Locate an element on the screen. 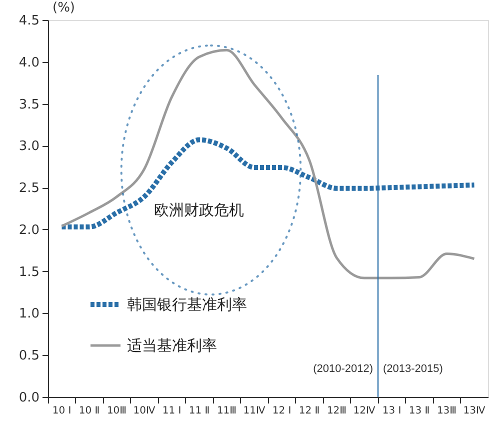  annotation: 欧洲财政危机 is located at coordinates (199, 210).